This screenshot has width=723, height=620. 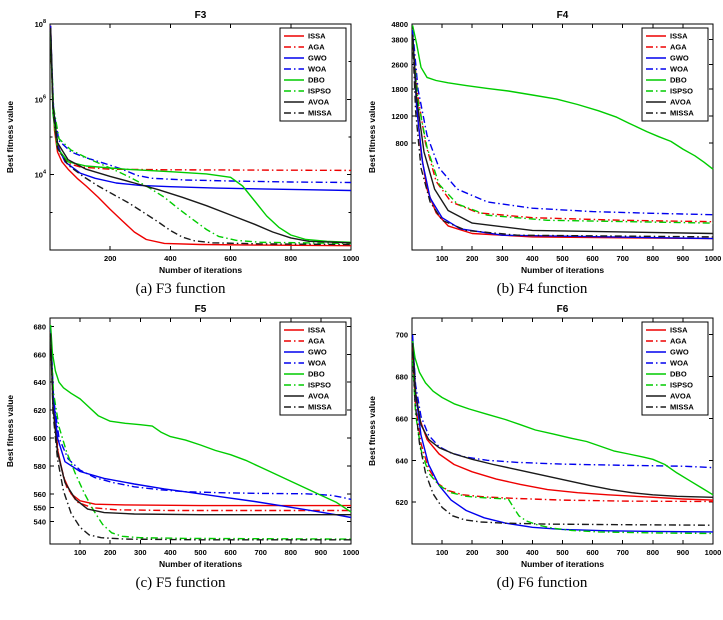 What do you see at coordinates (201, 15) in the screenshot?
I see `chart-title: F3` at bounding box center [201, 15].